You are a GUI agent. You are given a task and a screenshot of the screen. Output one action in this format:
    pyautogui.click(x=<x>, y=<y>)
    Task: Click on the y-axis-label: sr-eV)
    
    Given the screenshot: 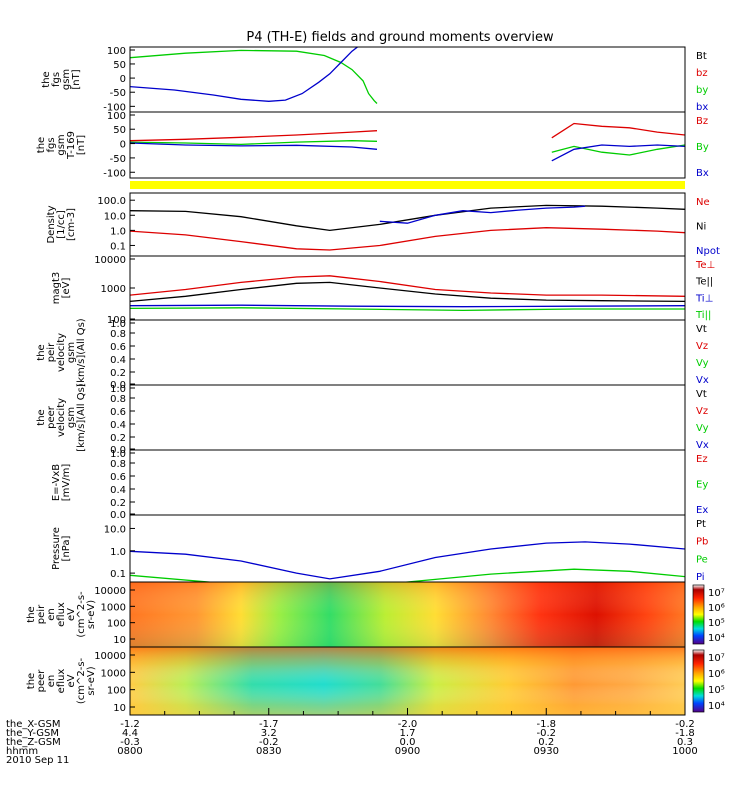 What is the action you would take?
    pyautogui.click(x=91, y=680)
    